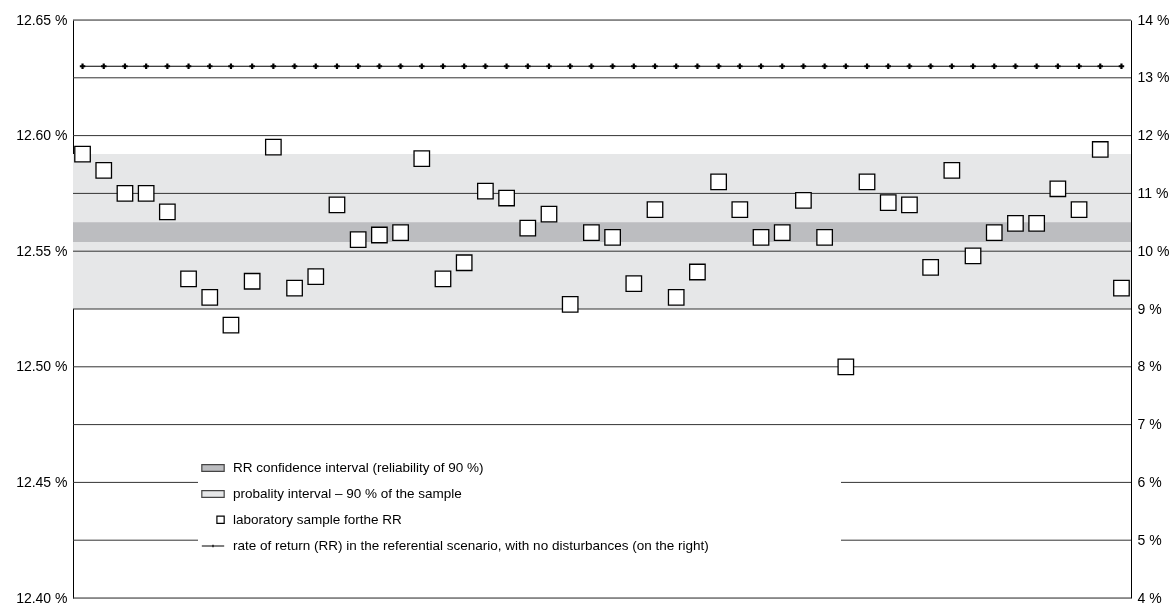  I want to click on y2-tick-label: 8 %, so click(1149, 366).